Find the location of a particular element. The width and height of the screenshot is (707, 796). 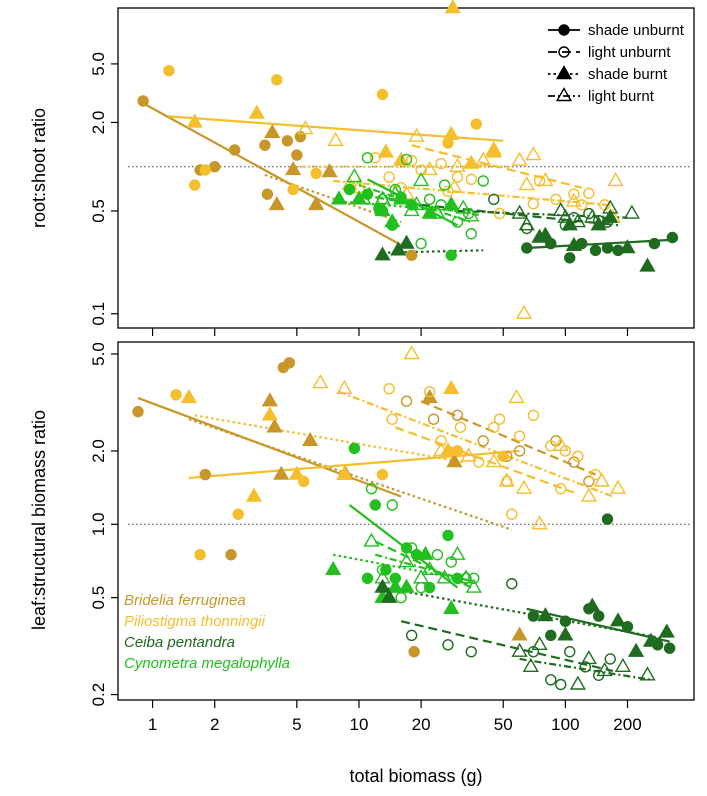

panel-bottom-y-tick-label: 0.5 is located at coordinates (98, 598).